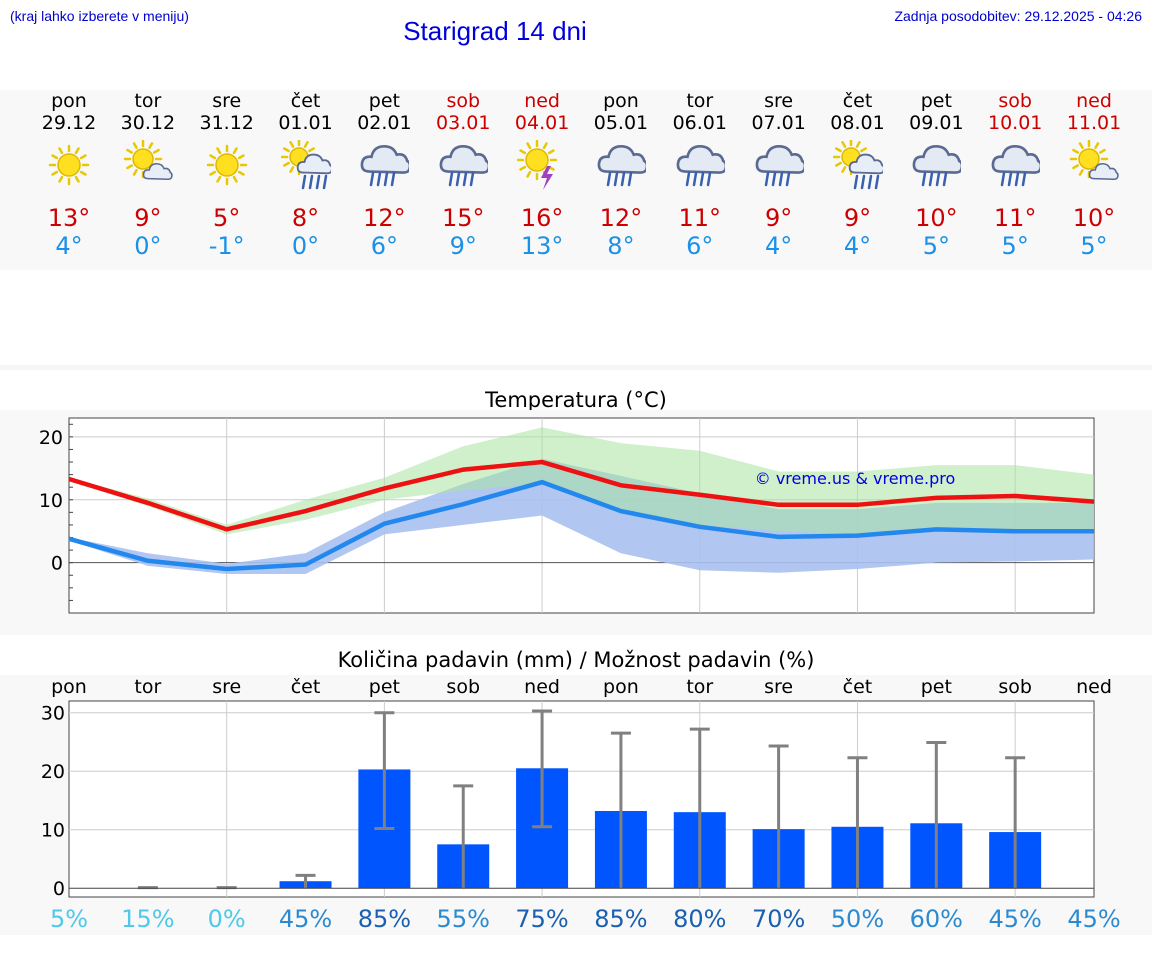 This screenshot has width=1152, height=975. Describe the element at coordinates (1094, 123) in the screenshot. I see `day-date: 11.01` at that location.